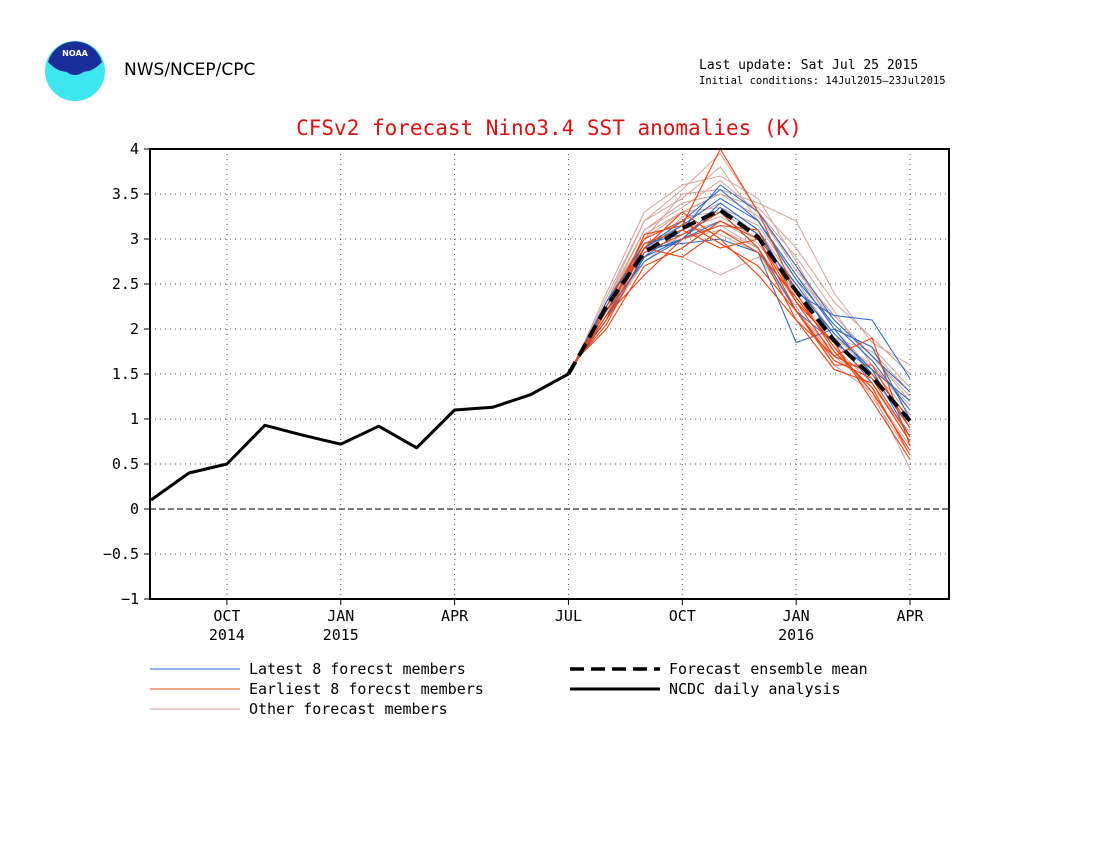 The height and width of the screenshot is (850, 1100). I want to click on ncdc-analysis-line, so click(360, 437).